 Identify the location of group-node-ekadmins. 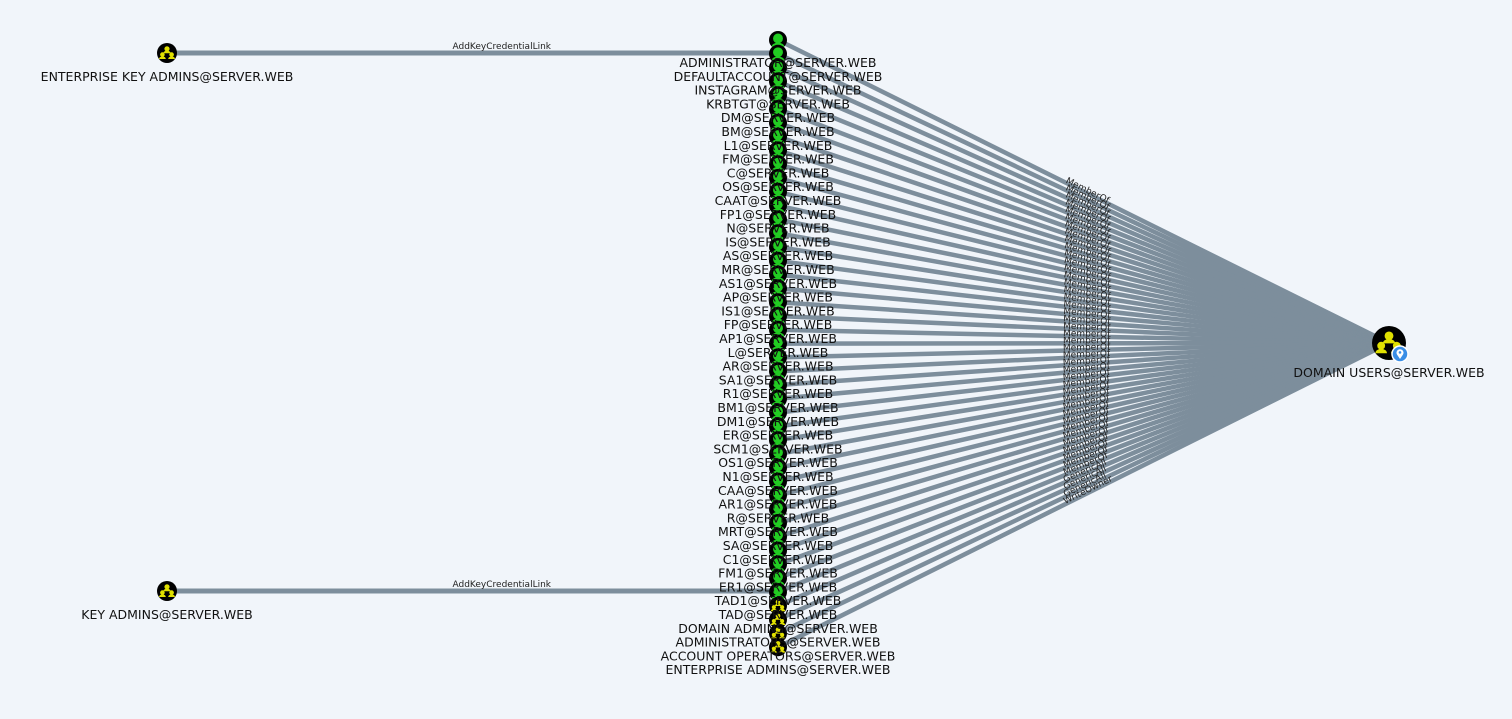
(167, 53).